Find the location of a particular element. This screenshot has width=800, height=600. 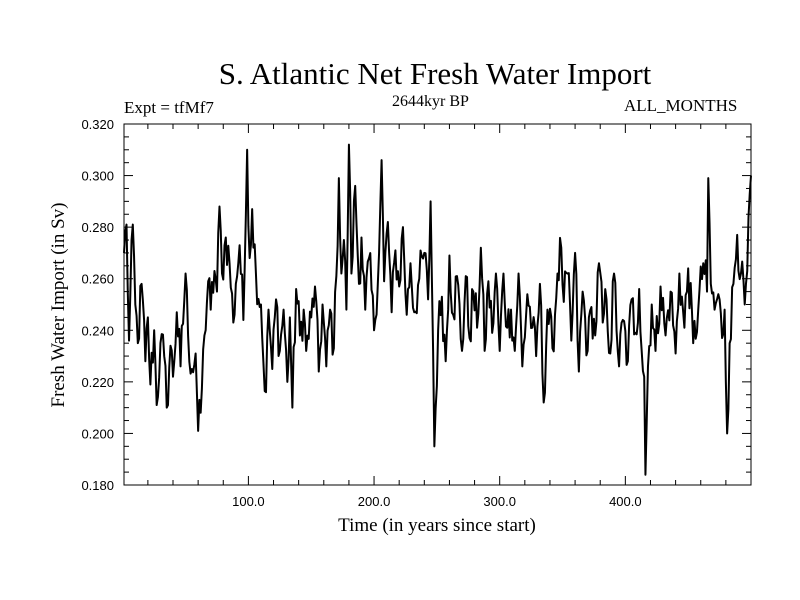

y-tick-label: 0.240 is located at coordinates (97, 330).